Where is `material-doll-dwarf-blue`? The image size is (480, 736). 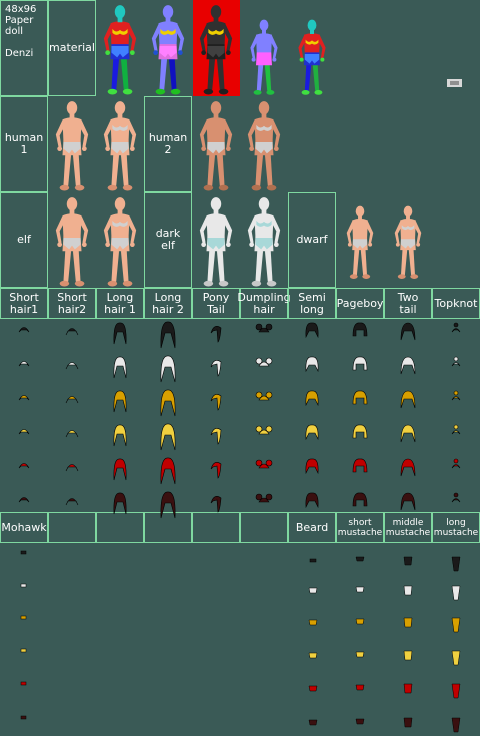 material-doll-dwarf-blue is located at coordinates (264, 57).